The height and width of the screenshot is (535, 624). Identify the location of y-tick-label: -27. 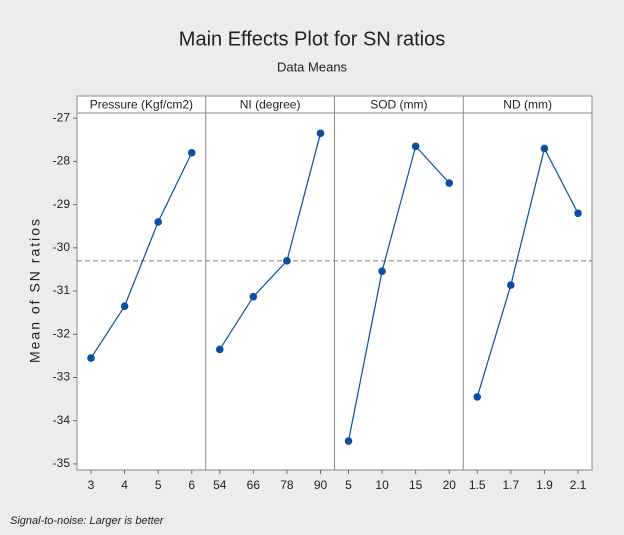
(62, 117).